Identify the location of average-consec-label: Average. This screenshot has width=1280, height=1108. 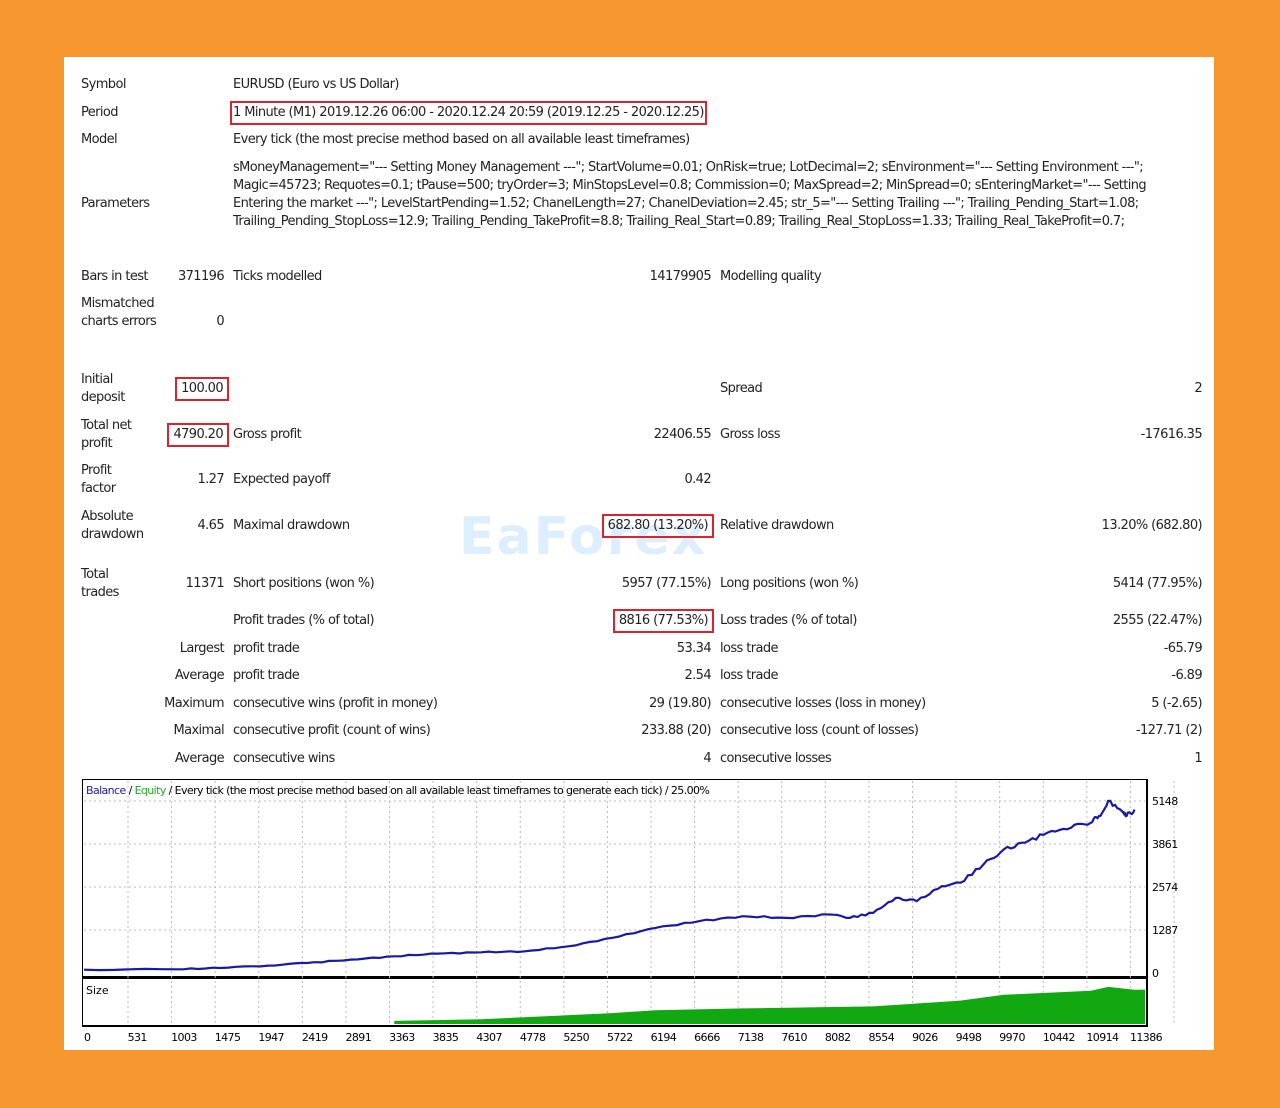
(199, 758).